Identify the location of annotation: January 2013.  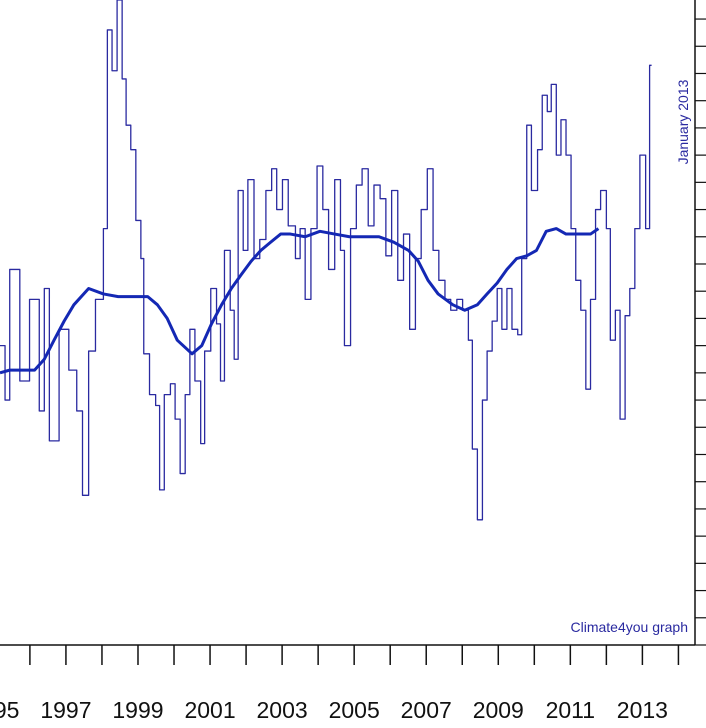
(683, 121).